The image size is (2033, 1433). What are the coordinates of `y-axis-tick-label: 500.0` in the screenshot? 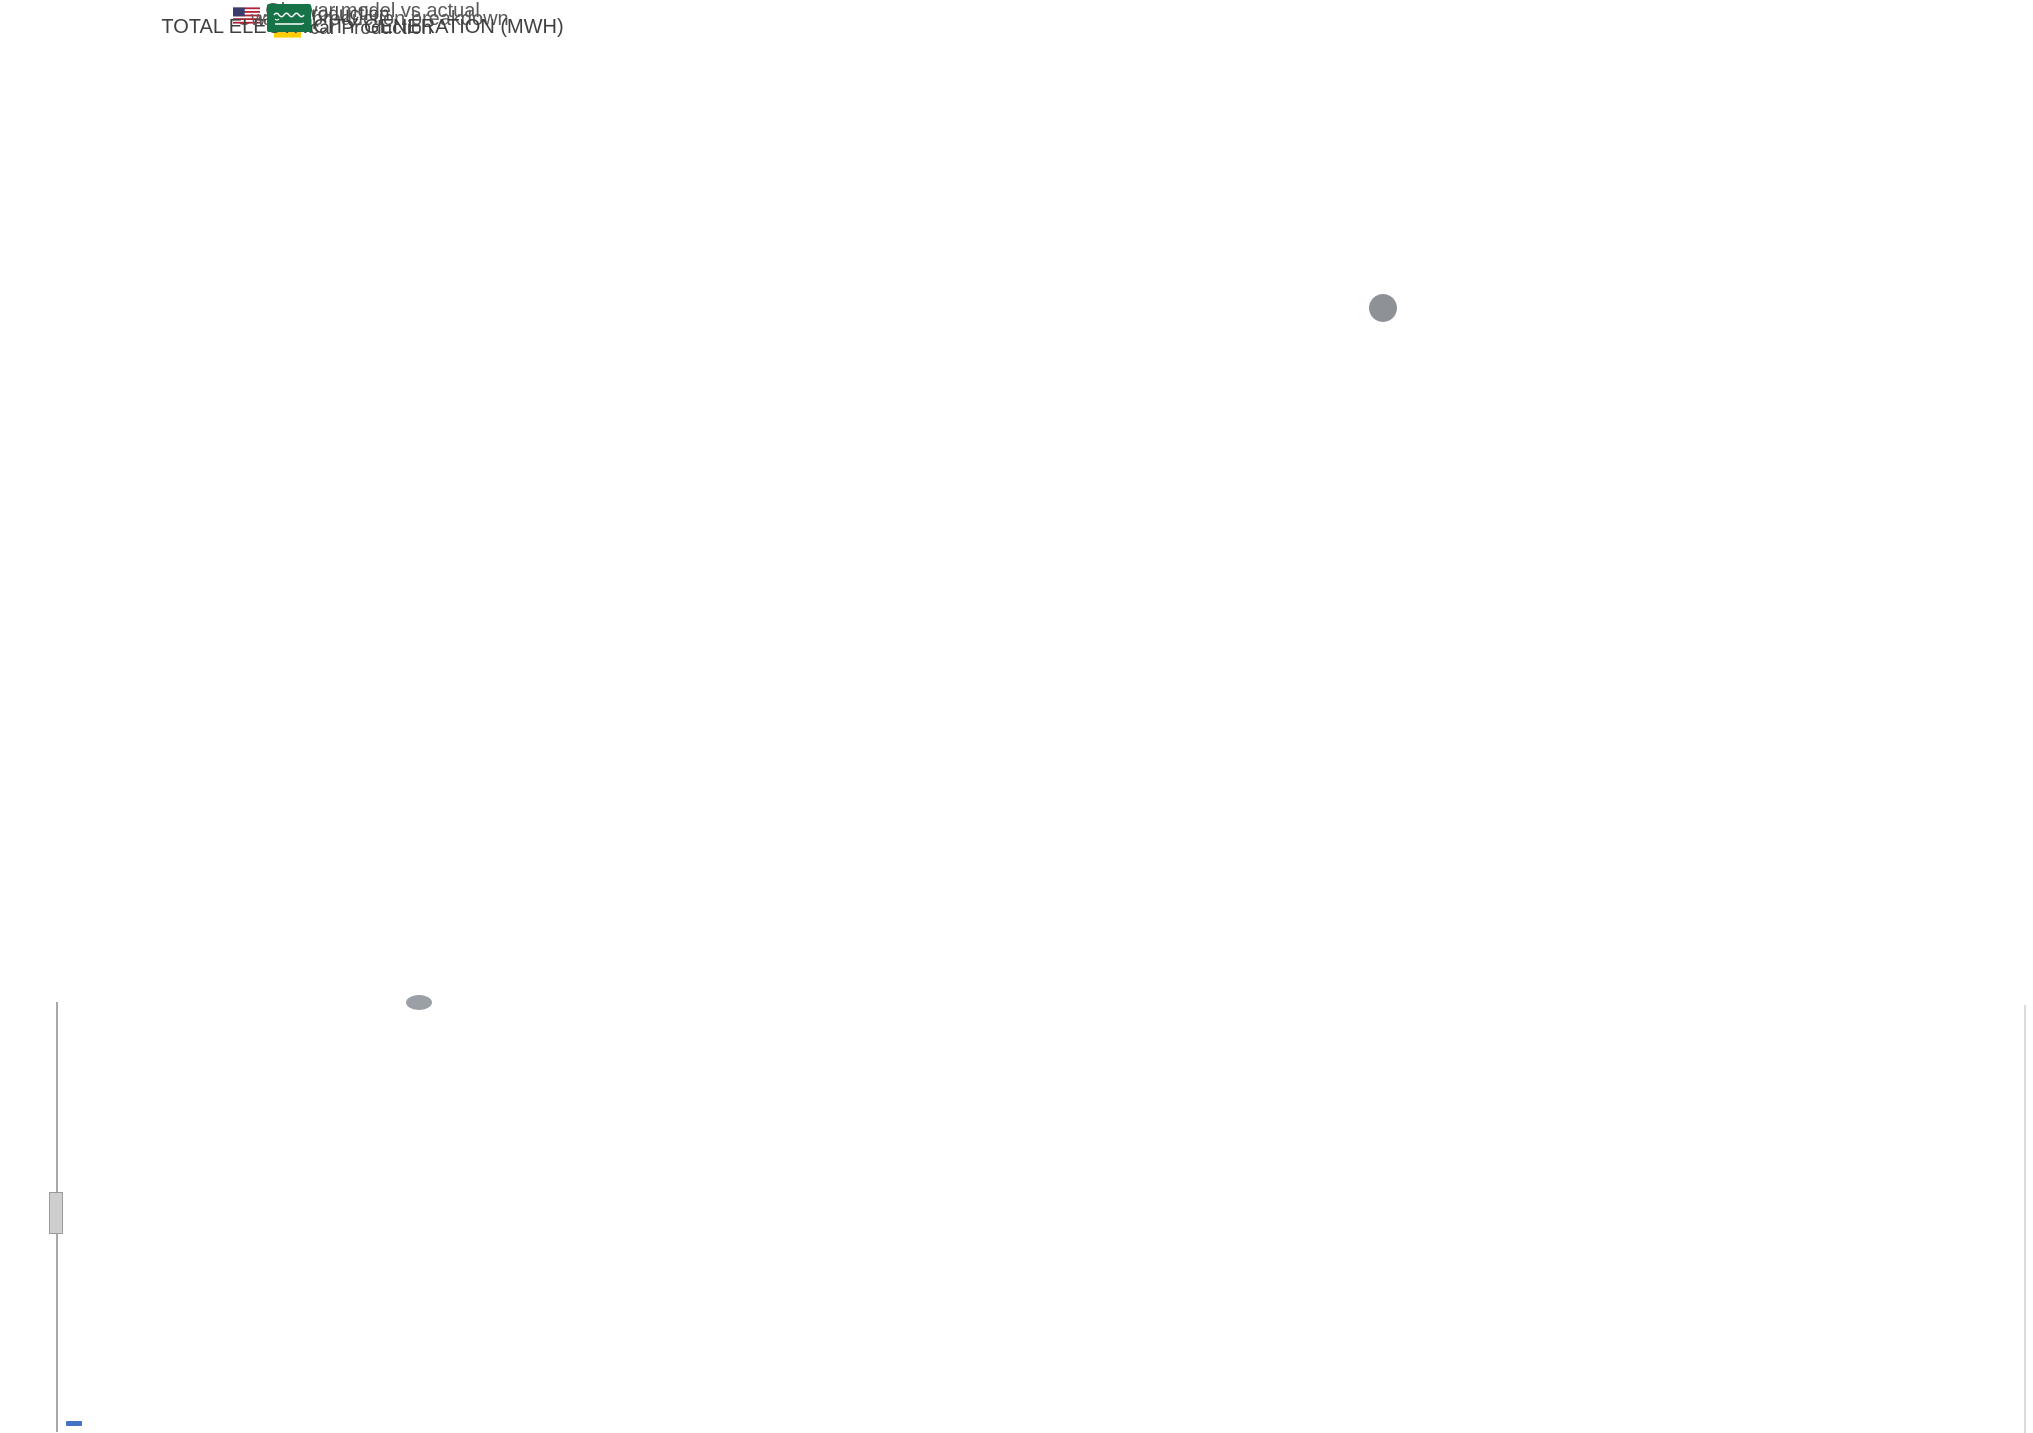 It's located at (23, 111).